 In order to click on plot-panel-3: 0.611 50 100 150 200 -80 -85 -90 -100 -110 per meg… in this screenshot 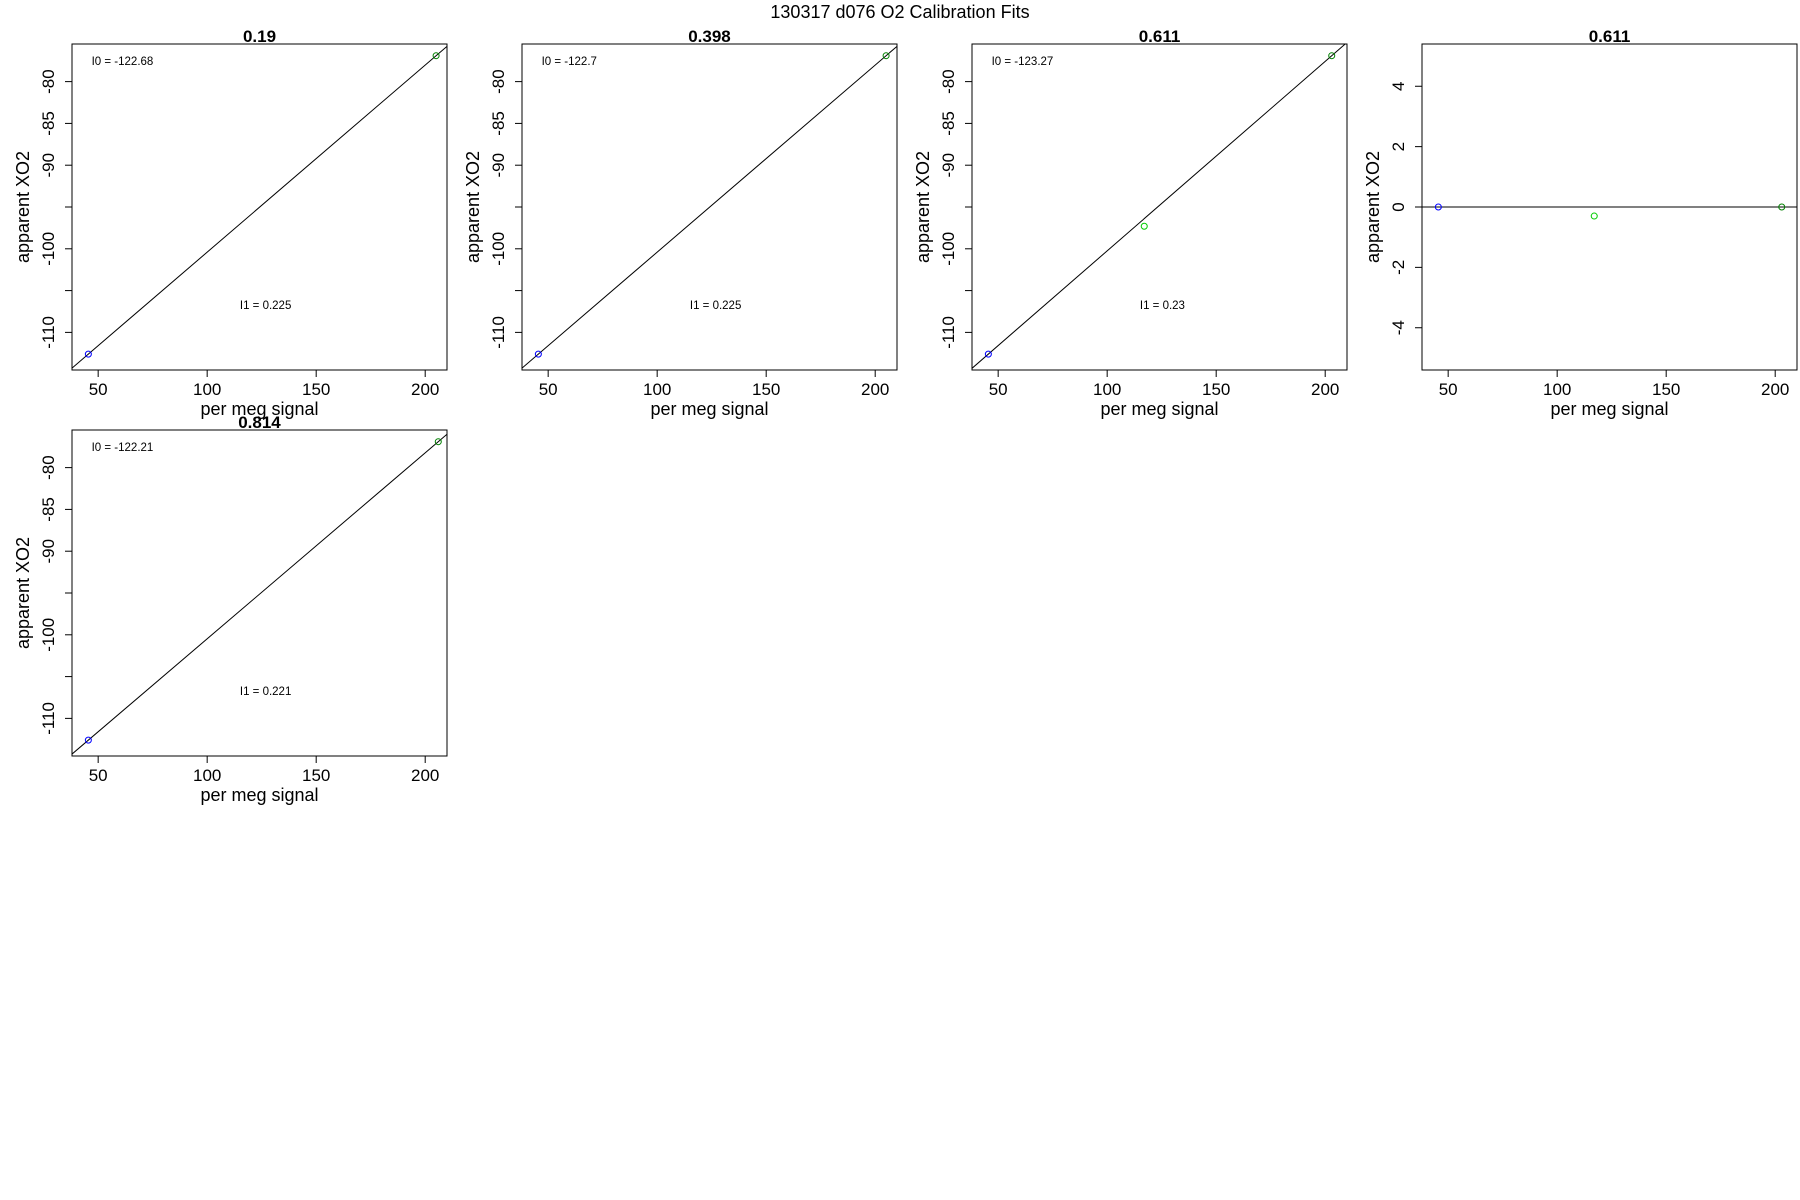, I will do `click(1130, 223)`.